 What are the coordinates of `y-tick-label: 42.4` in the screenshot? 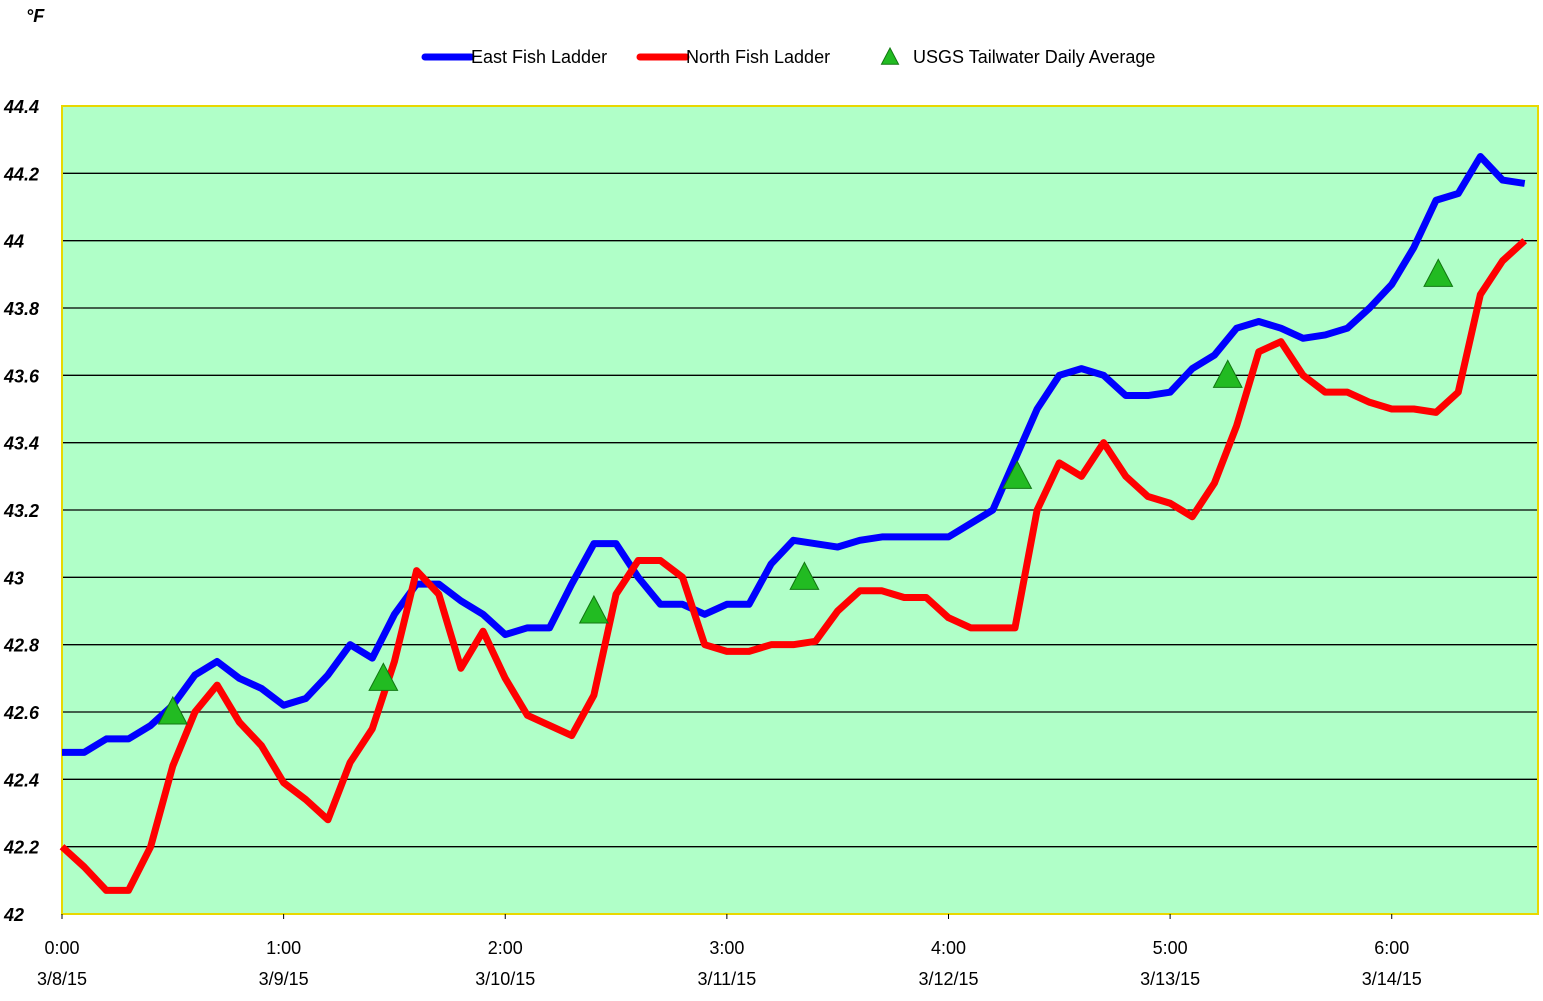 It's located at (21, 780).